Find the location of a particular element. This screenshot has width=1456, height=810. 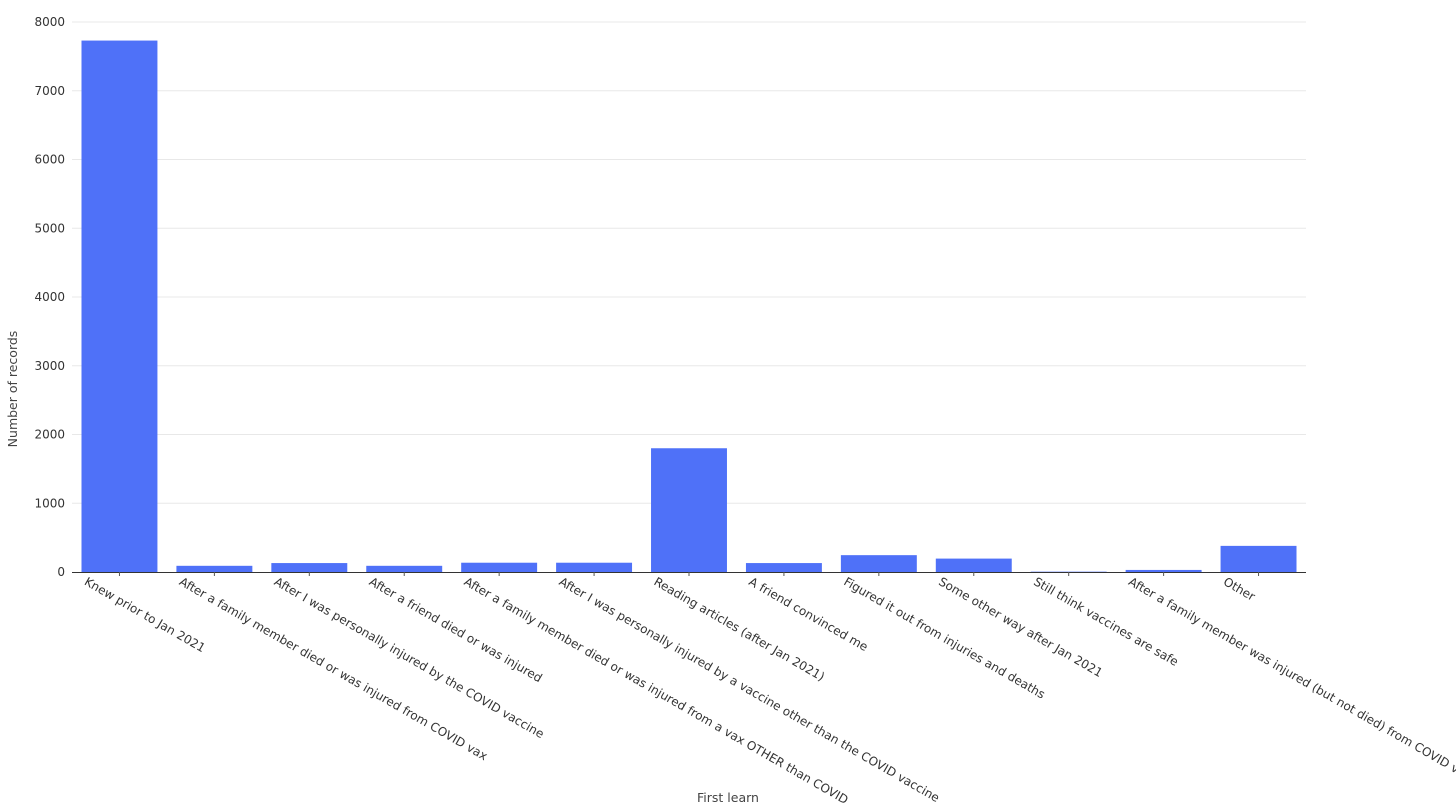

y-tick-label: 5000 is located at coordinates (49, 228).